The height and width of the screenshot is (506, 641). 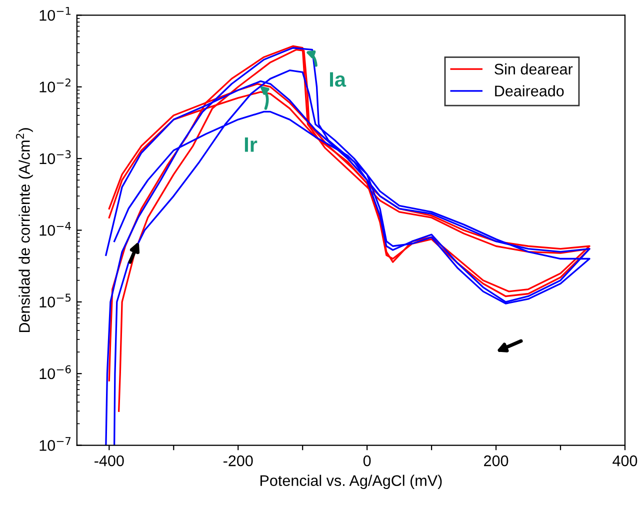 I want to click on y-tick-label: 10$^{−5}$, so click(x=55, y=301).